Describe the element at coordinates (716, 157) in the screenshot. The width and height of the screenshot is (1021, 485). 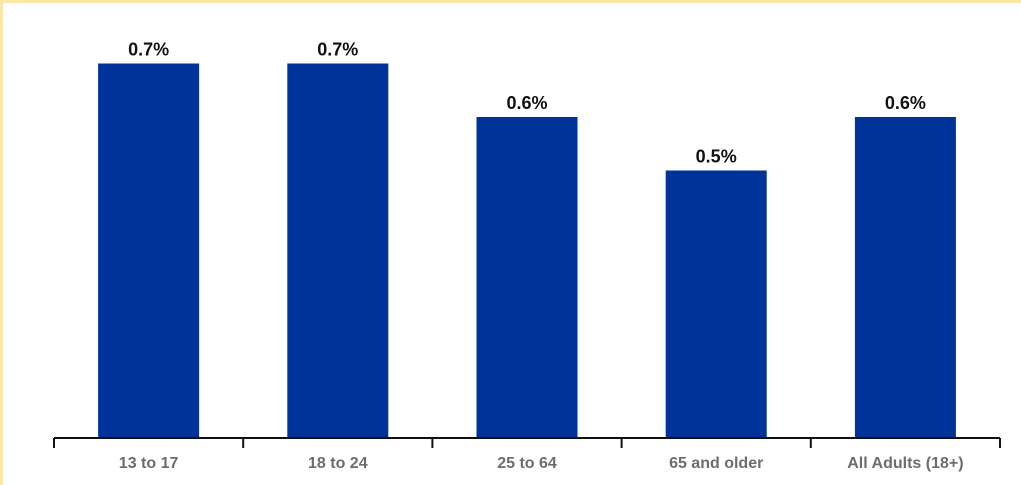
I see `value-label-4: 0.5%` at that location.